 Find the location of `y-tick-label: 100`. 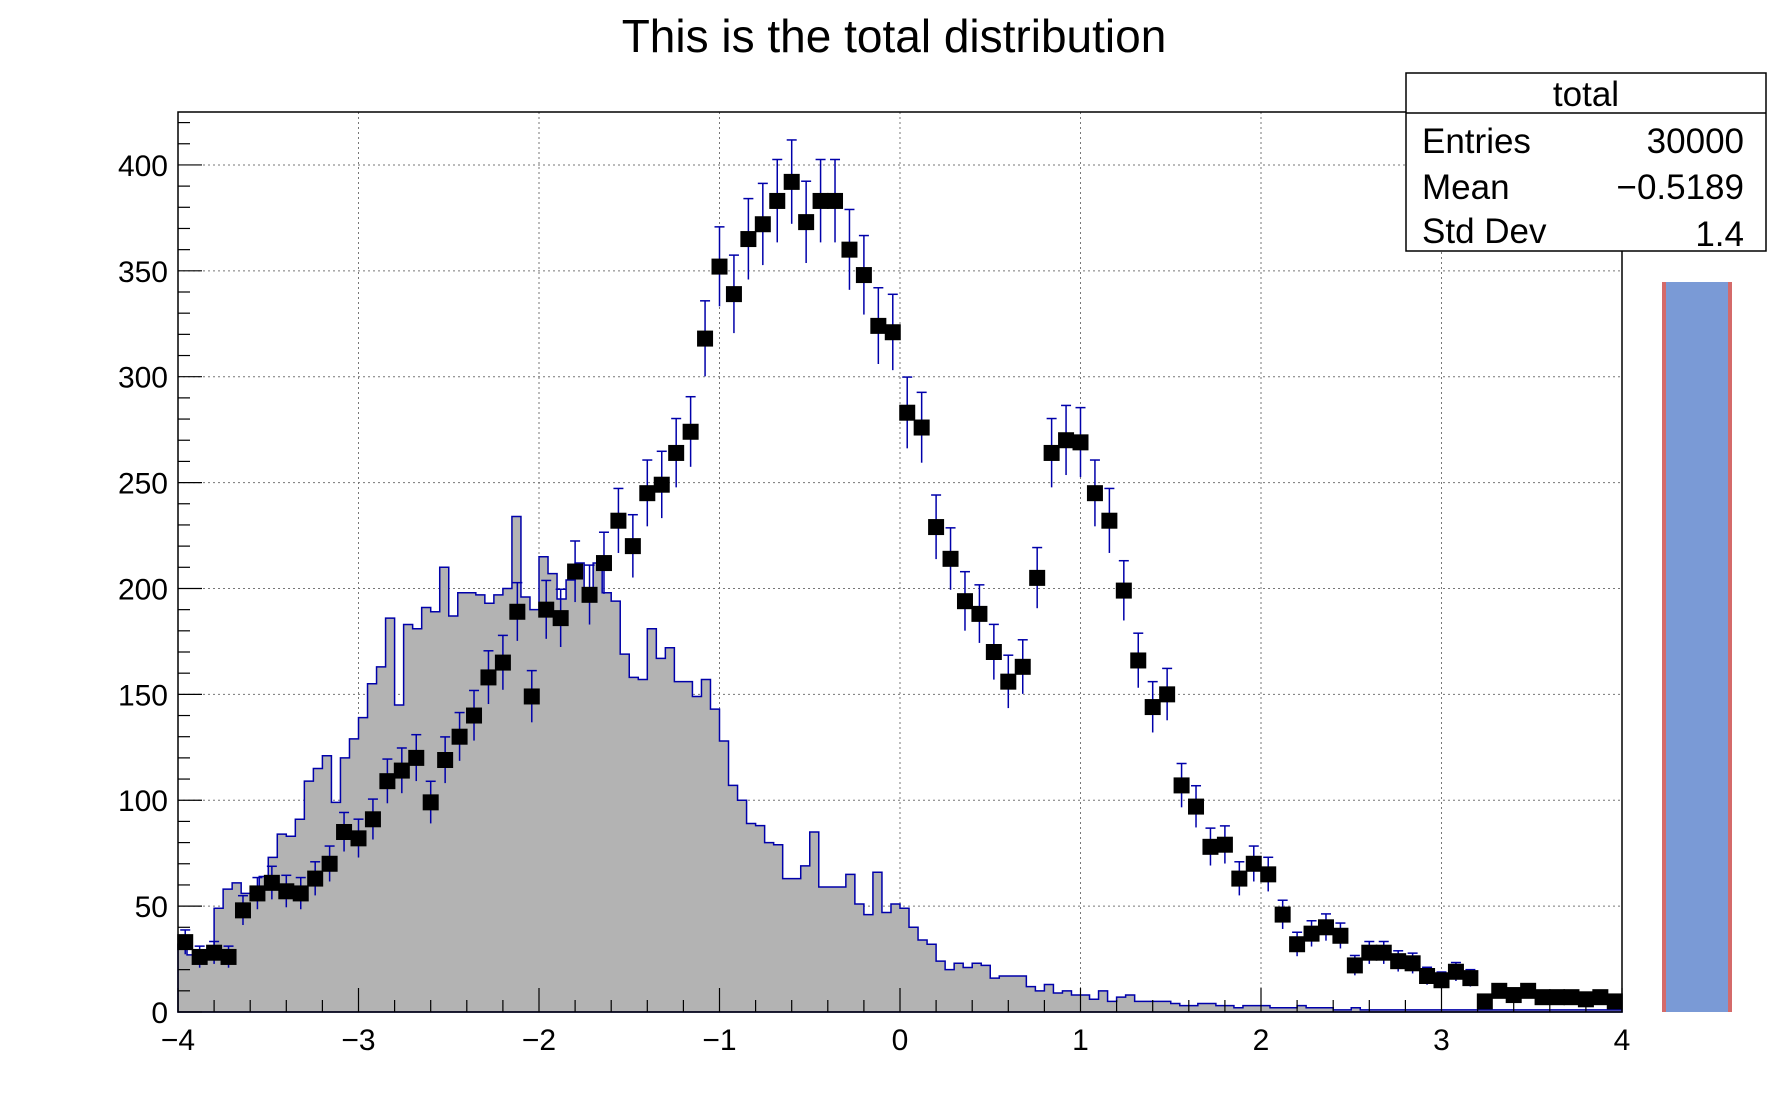

y-tick-label: 100 is located at coordinates (143, 801).